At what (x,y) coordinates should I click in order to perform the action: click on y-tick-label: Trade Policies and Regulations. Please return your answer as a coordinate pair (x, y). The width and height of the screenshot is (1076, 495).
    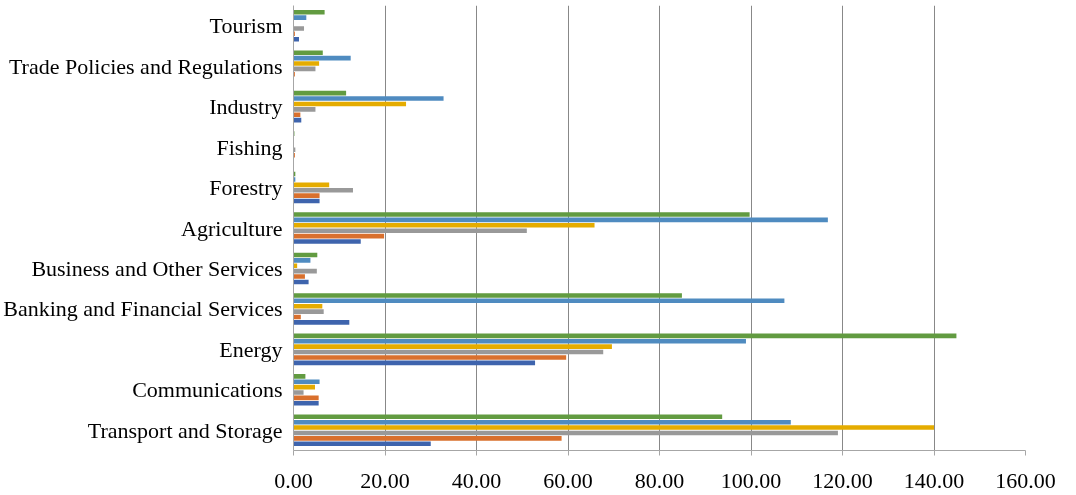
    Looking at the image, I should click on (145, 66).